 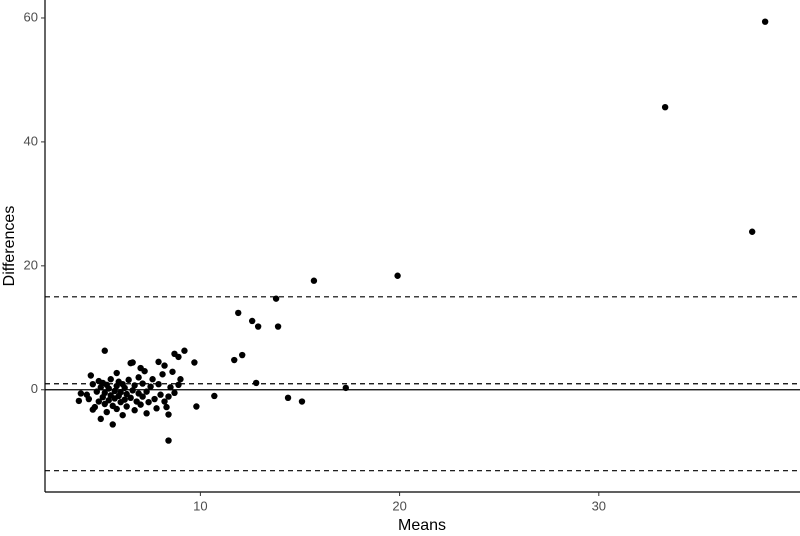 I want to click on x-tick-label: 20, so click(x=399, y=505).